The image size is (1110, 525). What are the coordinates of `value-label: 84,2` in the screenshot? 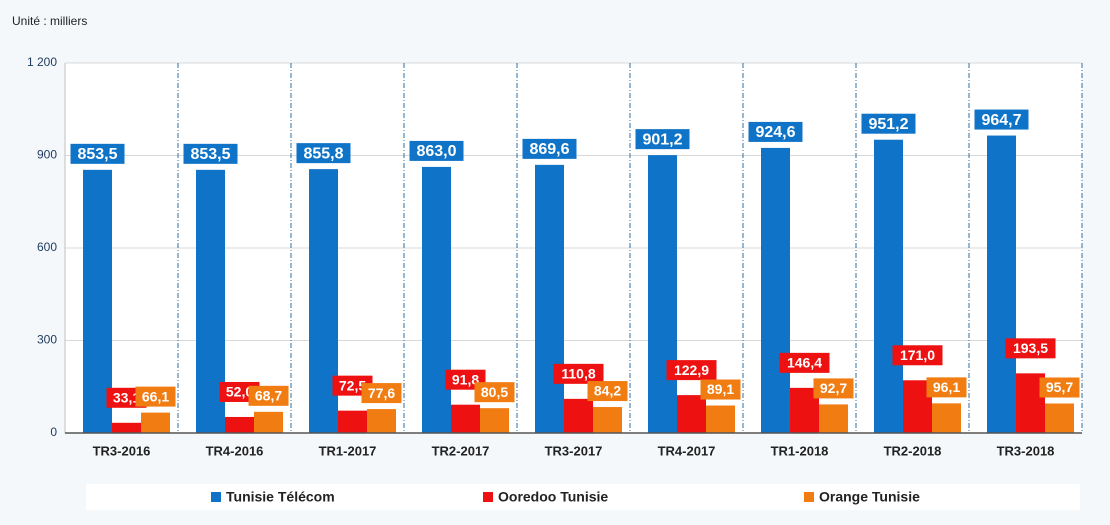 It's located at (607, 391).